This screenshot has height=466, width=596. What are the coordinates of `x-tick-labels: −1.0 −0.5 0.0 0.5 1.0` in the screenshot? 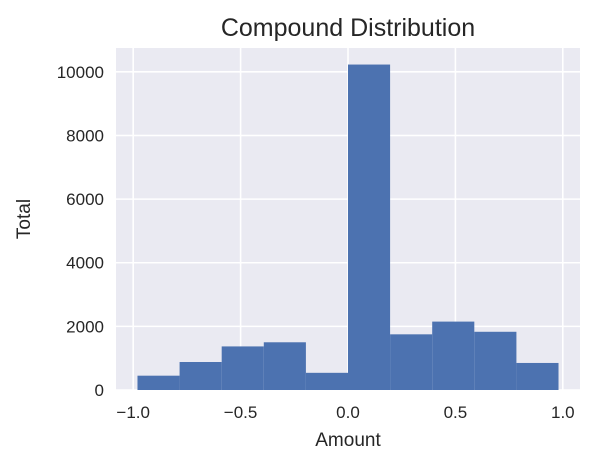 It's located at (345, 412).